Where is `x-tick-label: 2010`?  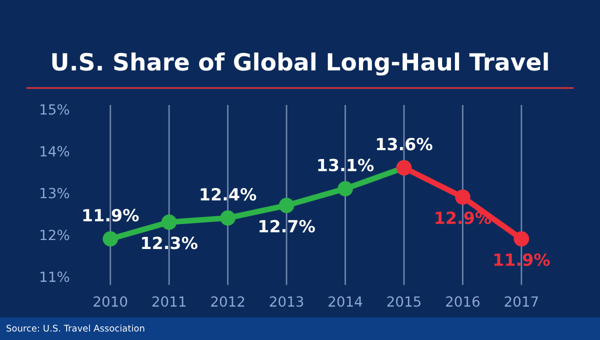 x-tick-label: 2010 is located at coordinates (111, 301).